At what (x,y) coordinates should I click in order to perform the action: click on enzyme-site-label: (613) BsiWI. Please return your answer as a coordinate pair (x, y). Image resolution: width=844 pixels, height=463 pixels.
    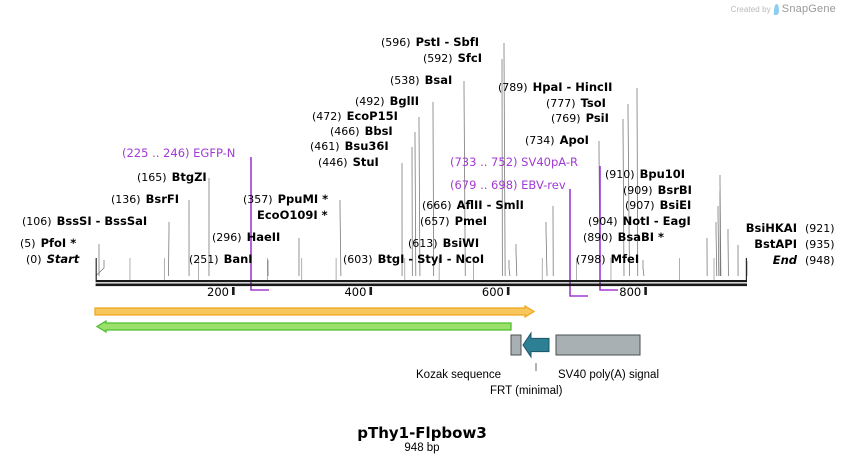
    Looking at the image, I should click on (444, 243).